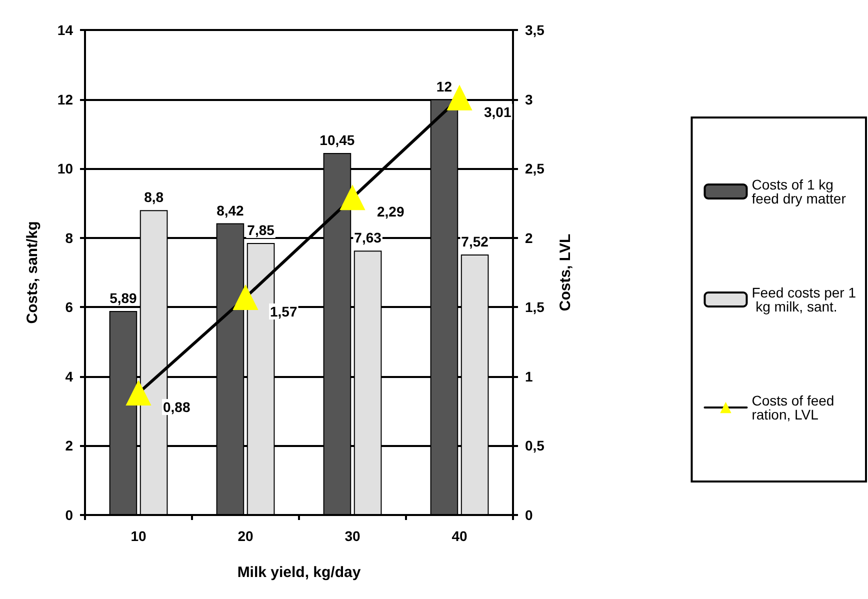 The width and height of the screenshot is (868, 599). What do you see at coordinates (529, 376) in the screenshot?
I see `y2-tick-label: 1` at bounding box center [529, 376].